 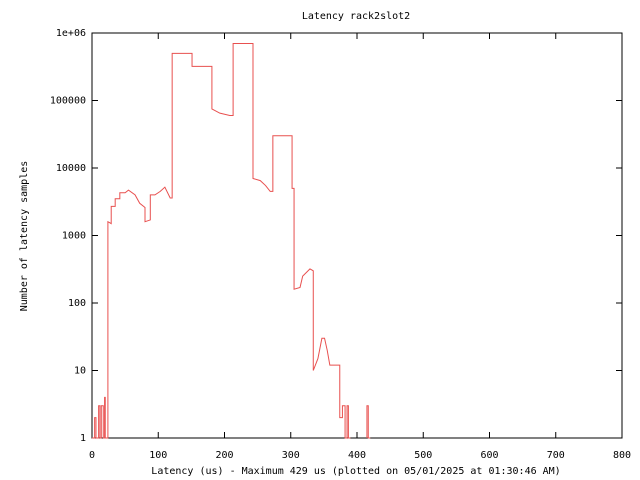 I want to click on y-tick-label: 1000, so click(x=74, y=236).